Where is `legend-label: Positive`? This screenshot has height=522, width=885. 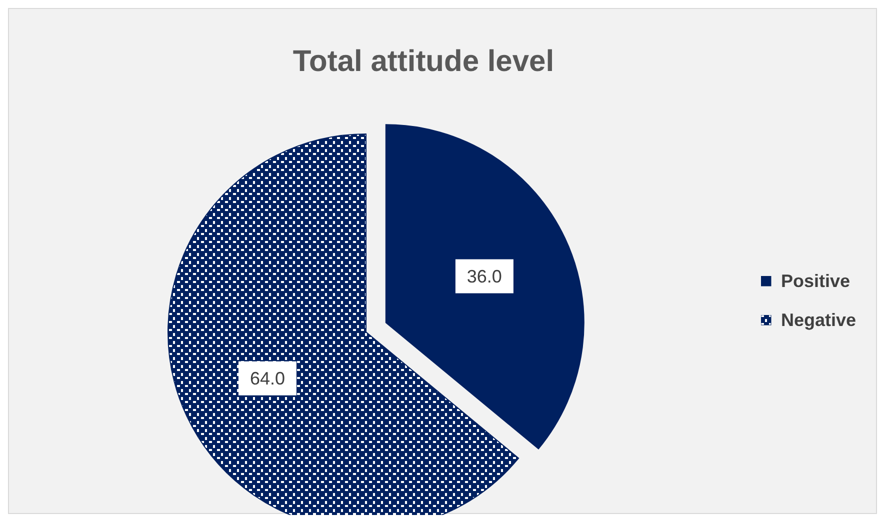 legend-label: Positive is located at coordinates (815, 281).